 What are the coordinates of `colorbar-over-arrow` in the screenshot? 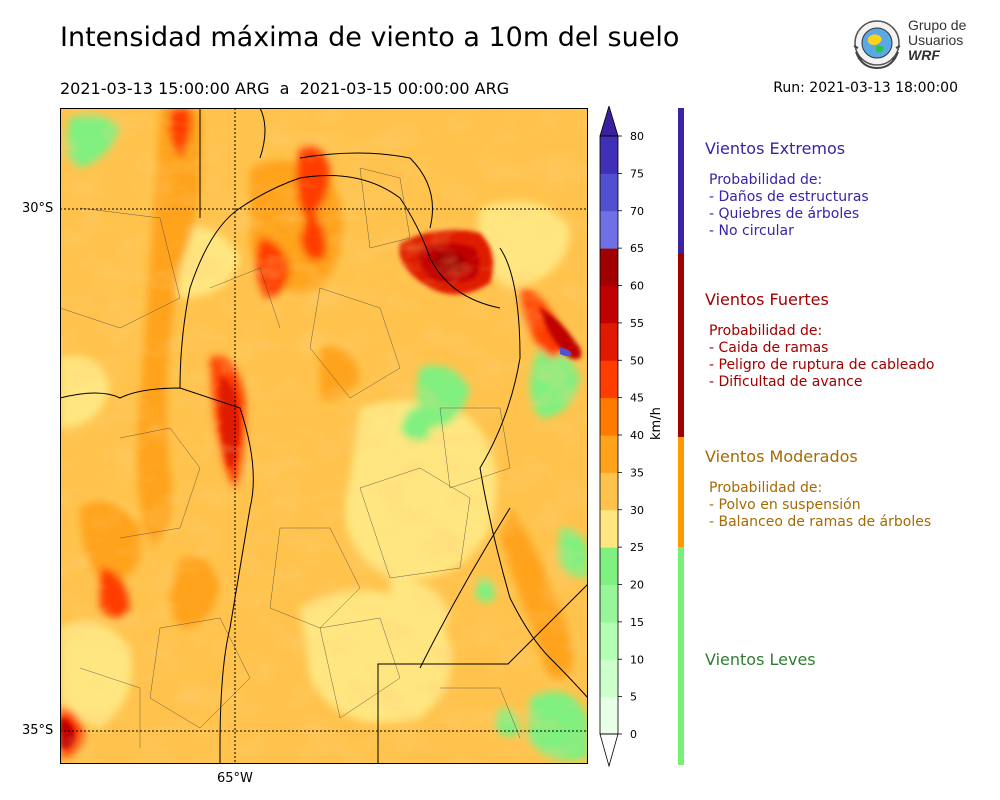 It's located at (609, 121).